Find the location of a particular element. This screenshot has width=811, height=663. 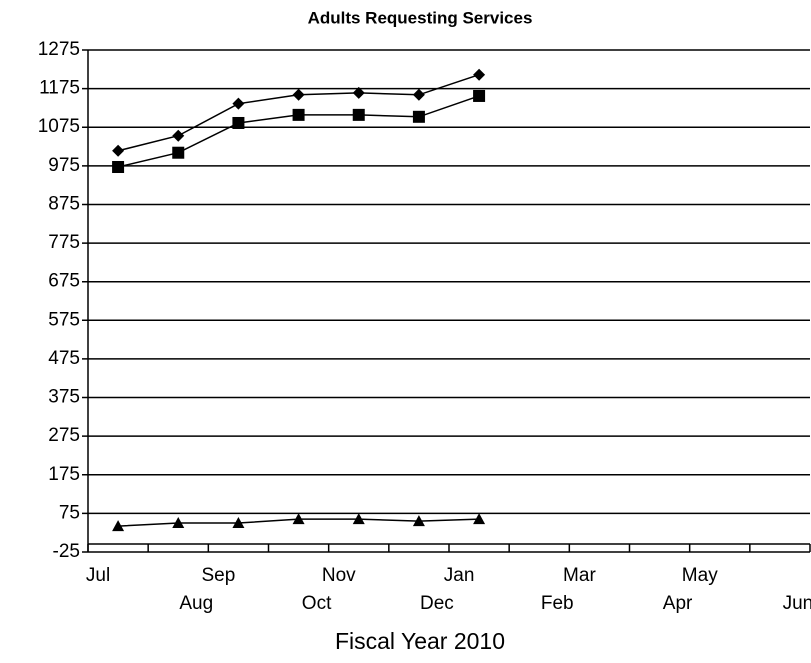

y-tick-label: 975 is located at coordinates (64, 165).